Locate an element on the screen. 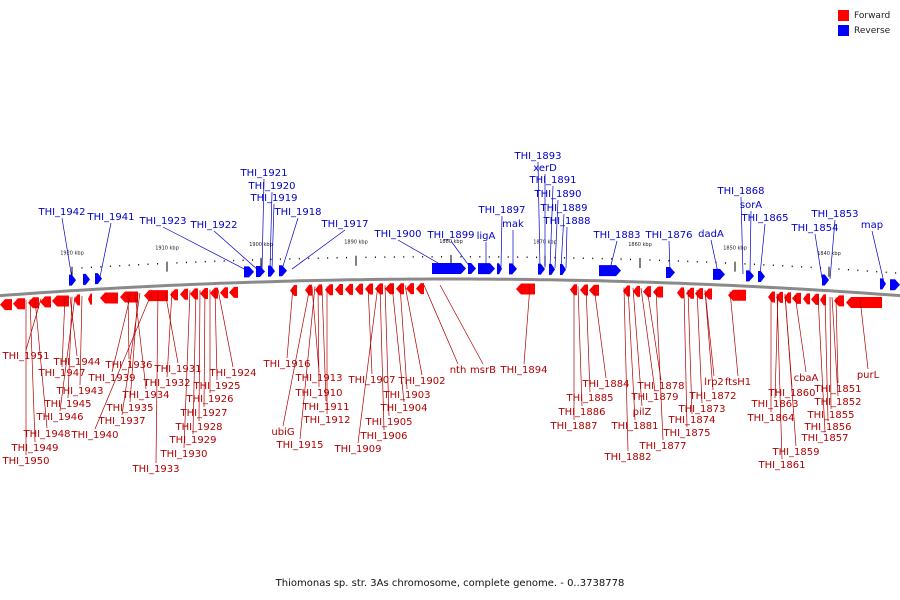  gene-label: THI_1872 is located at coordinates (712, 396).